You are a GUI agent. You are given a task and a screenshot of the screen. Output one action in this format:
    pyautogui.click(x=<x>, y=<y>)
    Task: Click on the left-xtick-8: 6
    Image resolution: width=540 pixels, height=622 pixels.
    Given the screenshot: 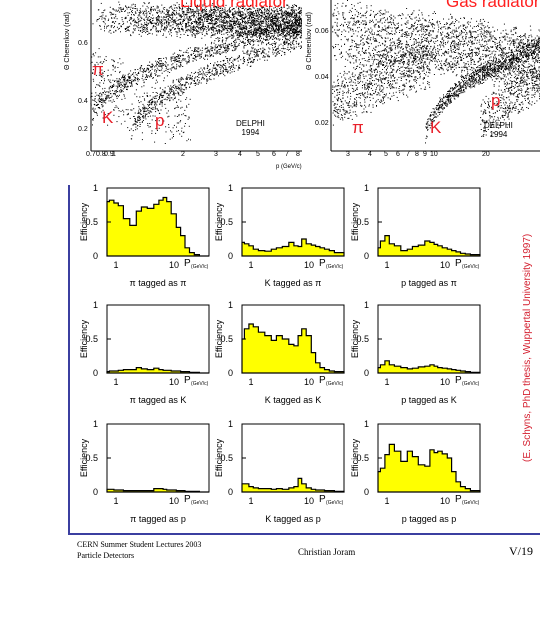 What is the action you would take?
    pyautogui.click(x=274, y=154)
    